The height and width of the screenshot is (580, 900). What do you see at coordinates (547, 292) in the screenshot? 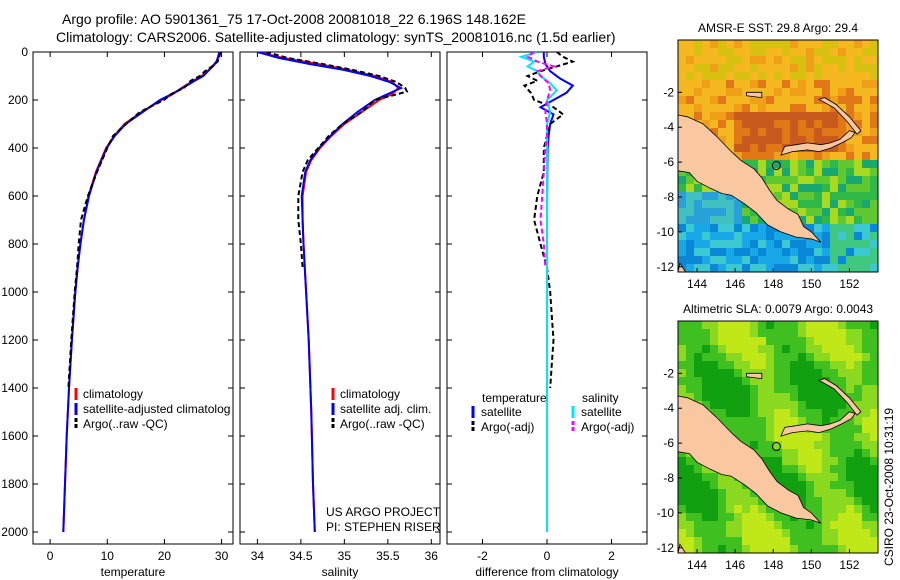
I see `series-group` at bounding box center [547, 292].